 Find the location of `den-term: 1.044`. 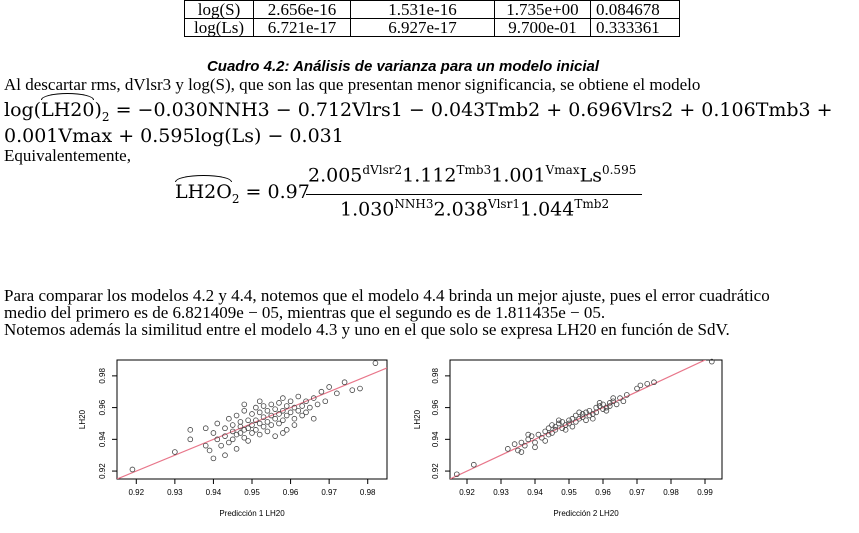

den-term: 1.044 is located at coordinates (547, 209).